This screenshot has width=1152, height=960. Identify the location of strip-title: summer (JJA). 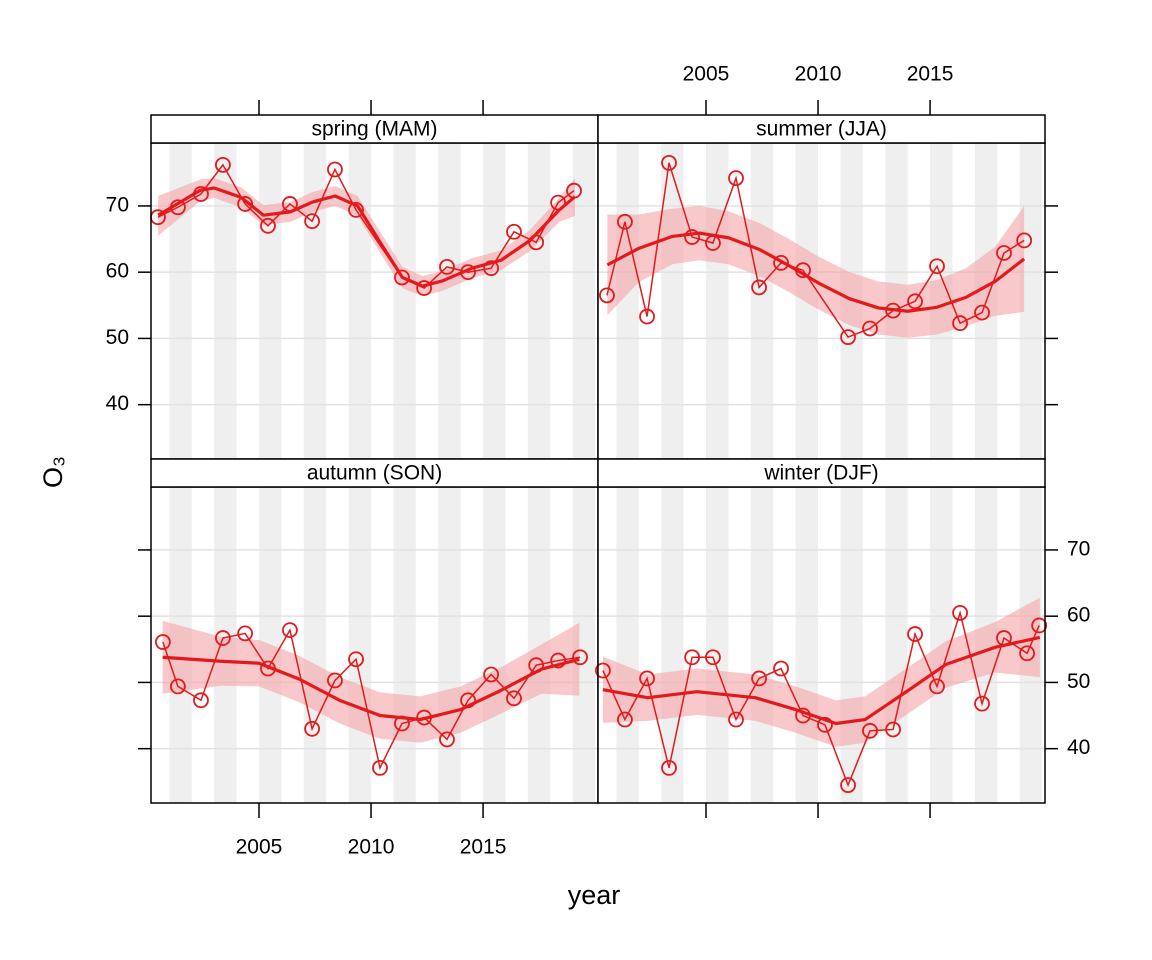
(821, 129).